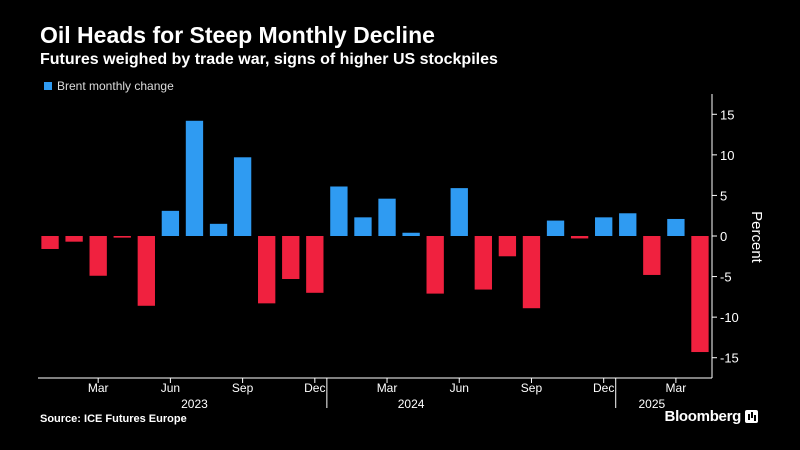 This screenshot has height=450, width=800. What do you see at coordinates (729, 317) in the screenshot?
I see `y-tick-label: -10` at bounding box center [729, 317].